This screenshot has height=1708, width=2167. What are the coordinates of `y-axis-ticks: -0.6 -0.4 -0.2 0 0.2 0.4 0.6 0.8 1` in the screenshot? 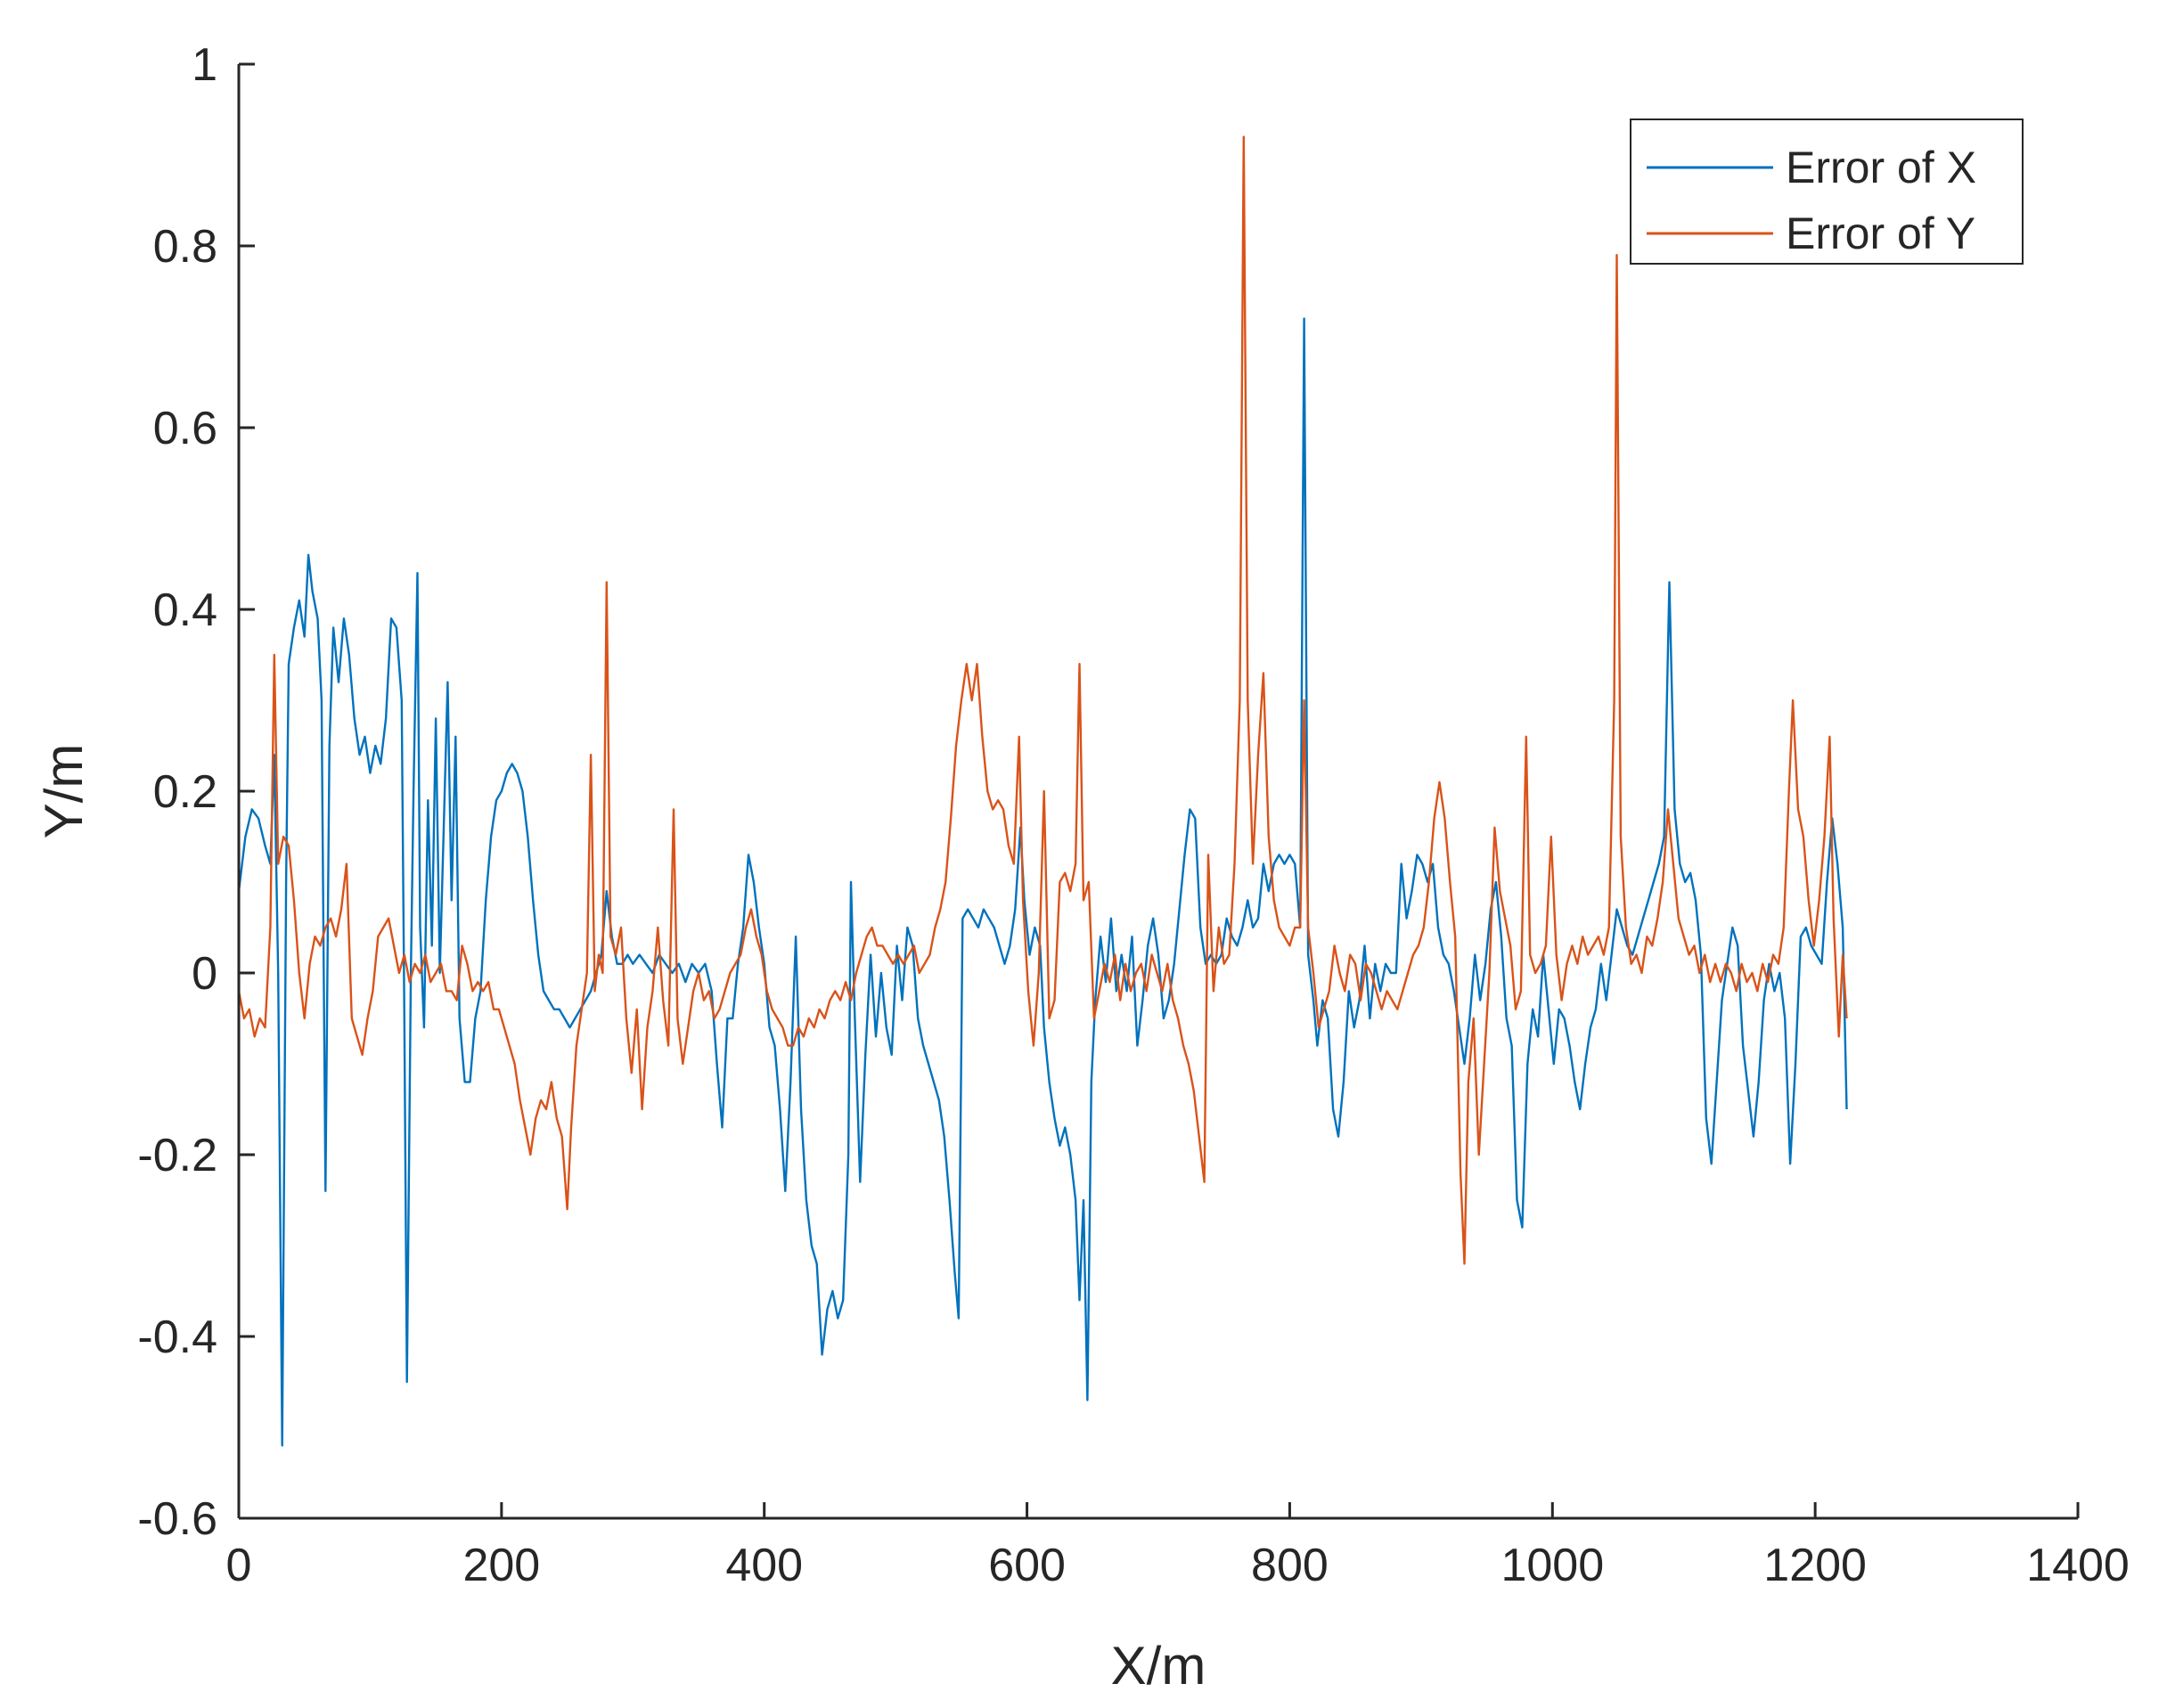 It's located at (196, 792).